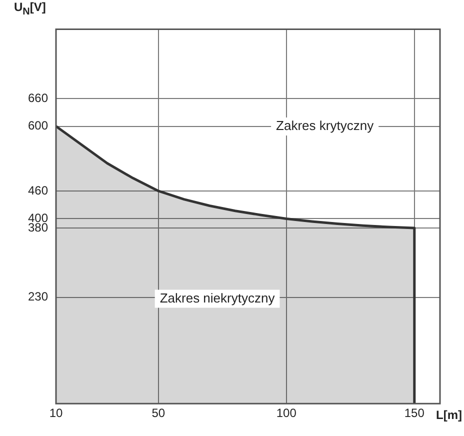 The image size is (464, 436). I want to click on annotation: Zakres krytyczny, so click(325, 126).